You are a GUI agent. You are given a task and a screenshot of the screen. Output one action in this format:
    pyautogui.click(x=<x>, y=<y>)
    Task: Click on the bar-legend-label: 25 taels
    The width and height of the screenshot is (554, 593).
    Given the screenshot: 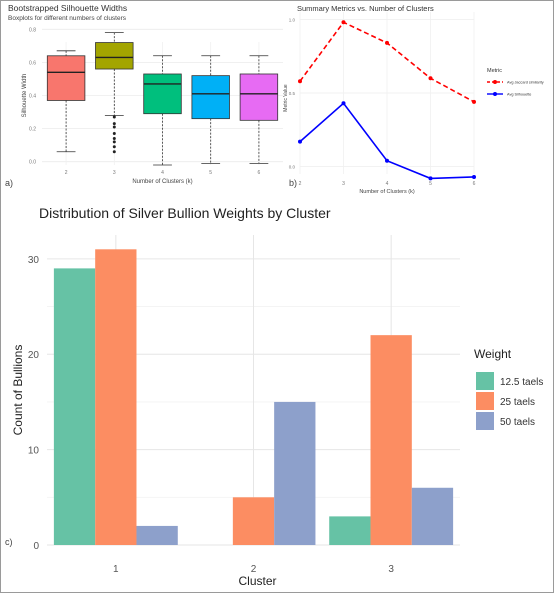 What is the action you would take?
    pyautogui.click(x=517, y=402)
    